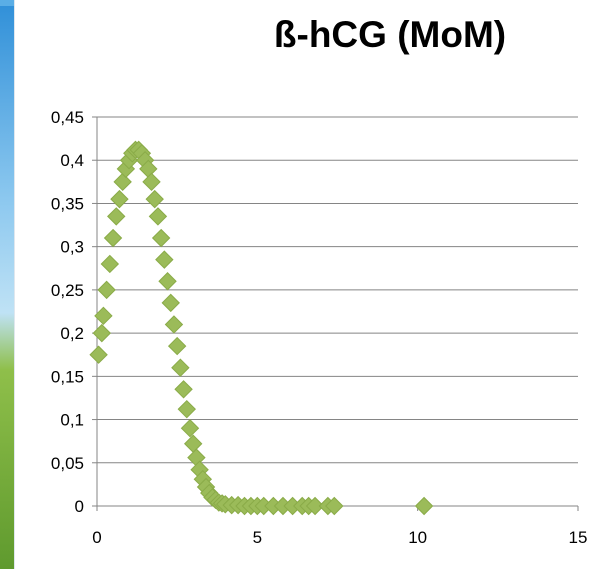  What do you see at coordinates (390, 34) in the screenshot?
I see `chart-title: ß-hCG (MoM)` at bounding box center [390, 34].